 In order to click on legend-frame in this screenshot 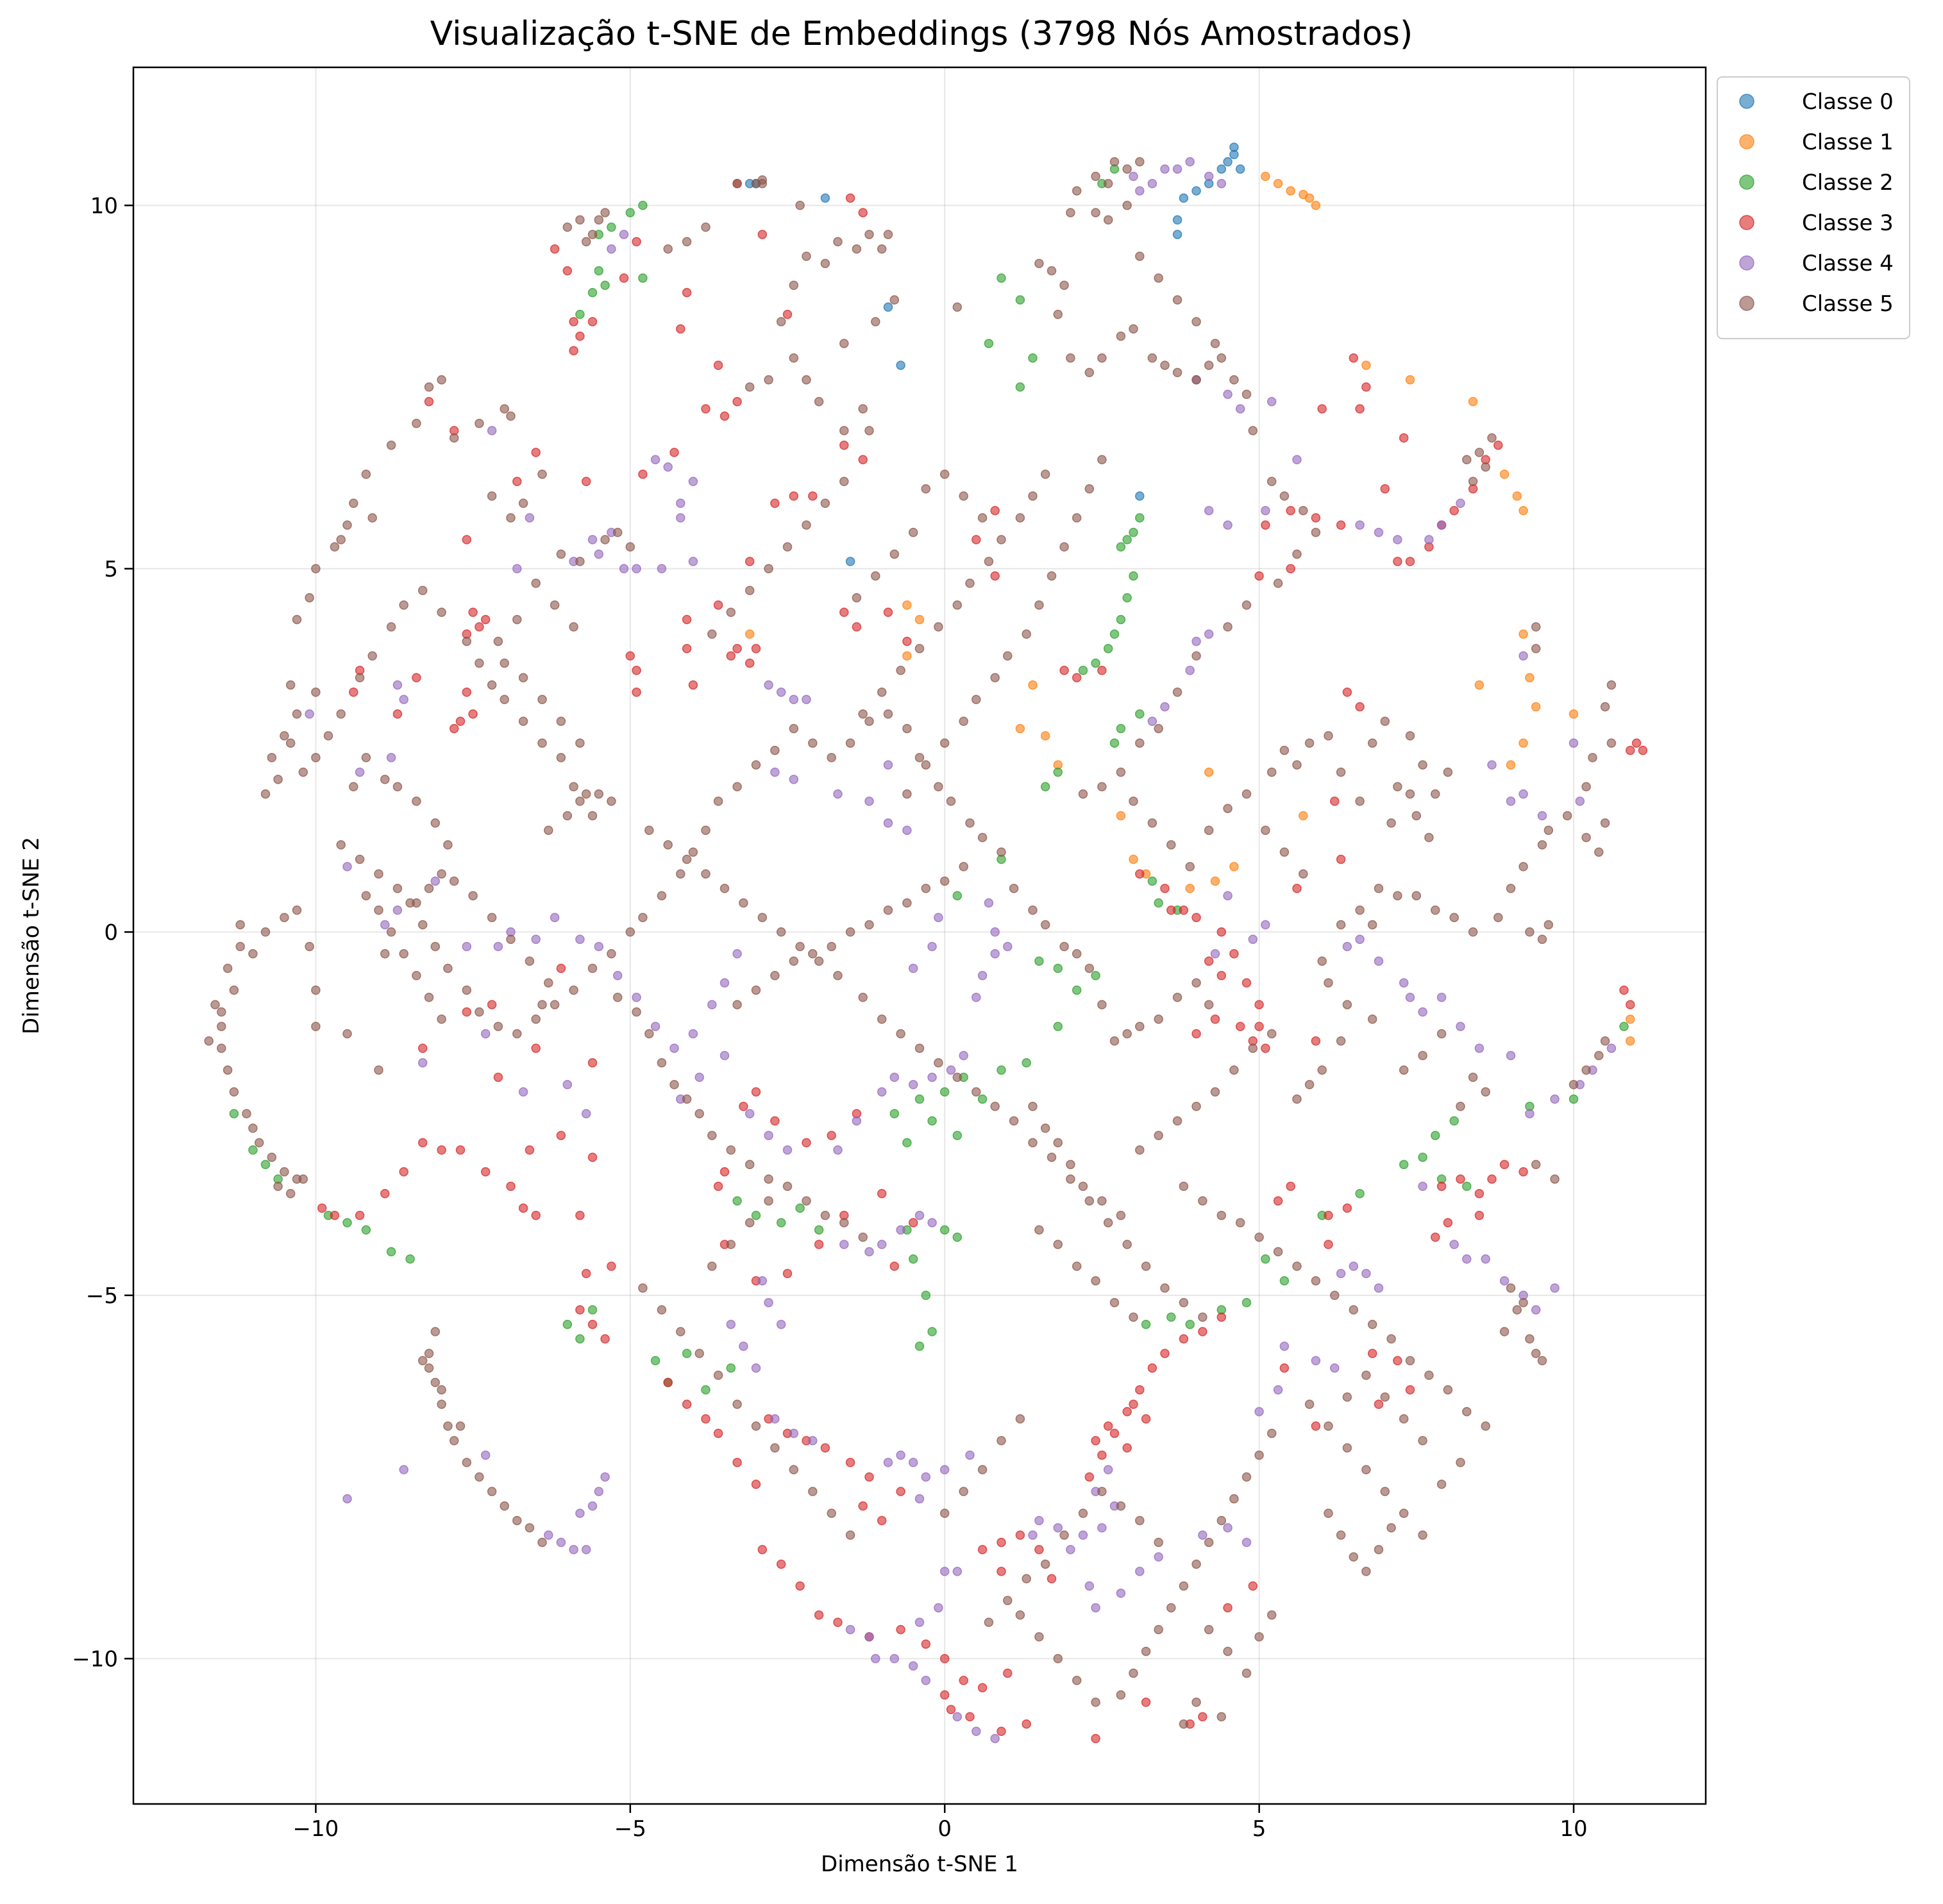, I will do `click(1813, 207)`.